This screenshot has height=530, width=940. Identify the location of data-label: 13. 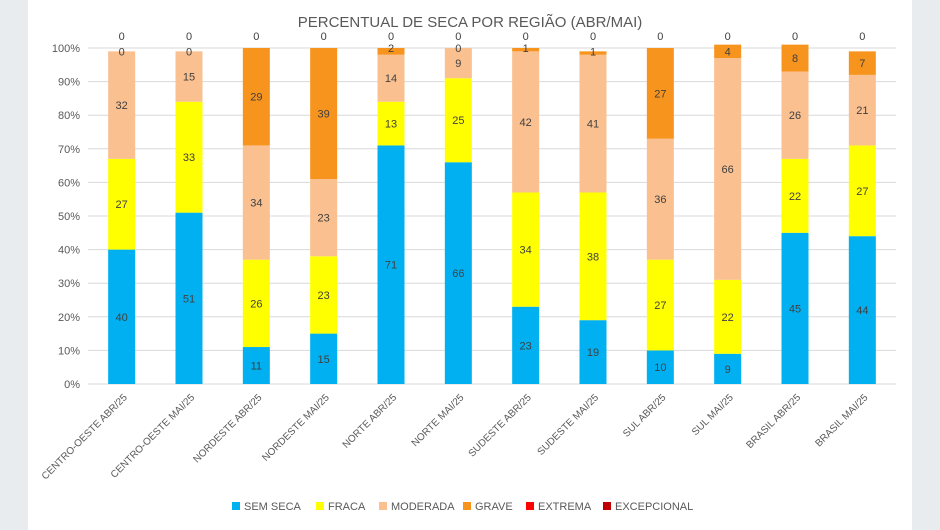
(391, 125).